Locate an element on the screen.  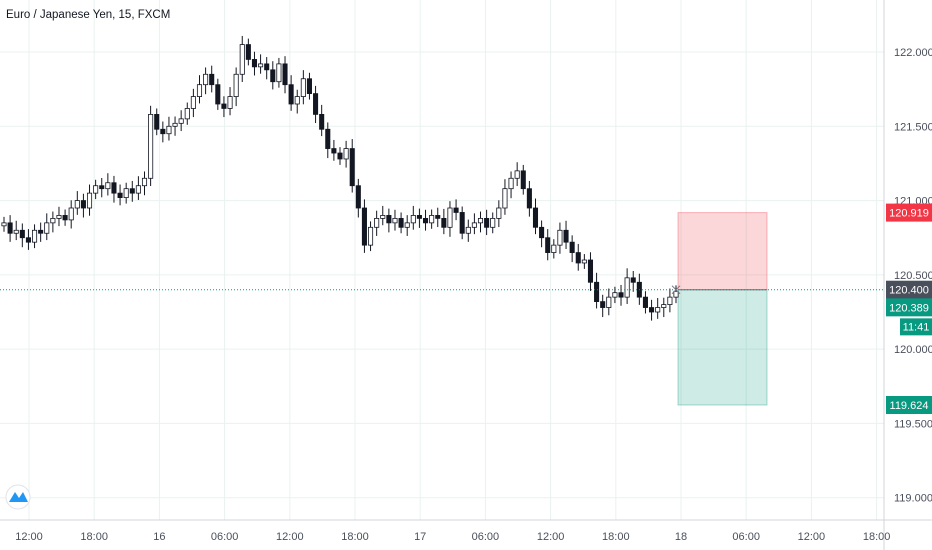
crosshair-price-badge: 120.400 is located at coordinates (909, 291).